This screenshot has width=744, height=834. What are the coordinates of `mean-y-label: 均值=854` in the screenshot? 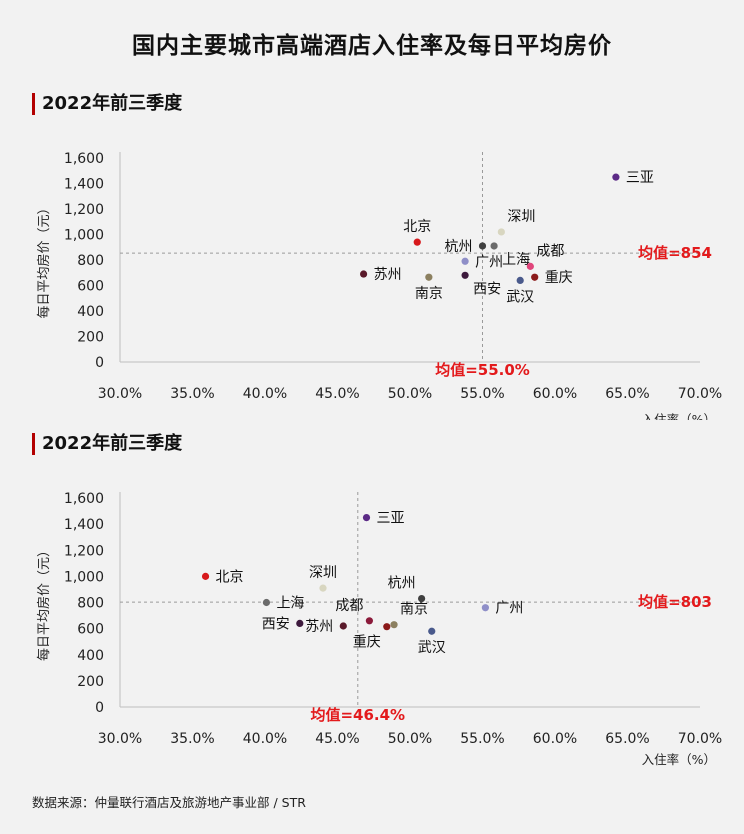 It's located at (675, 253).